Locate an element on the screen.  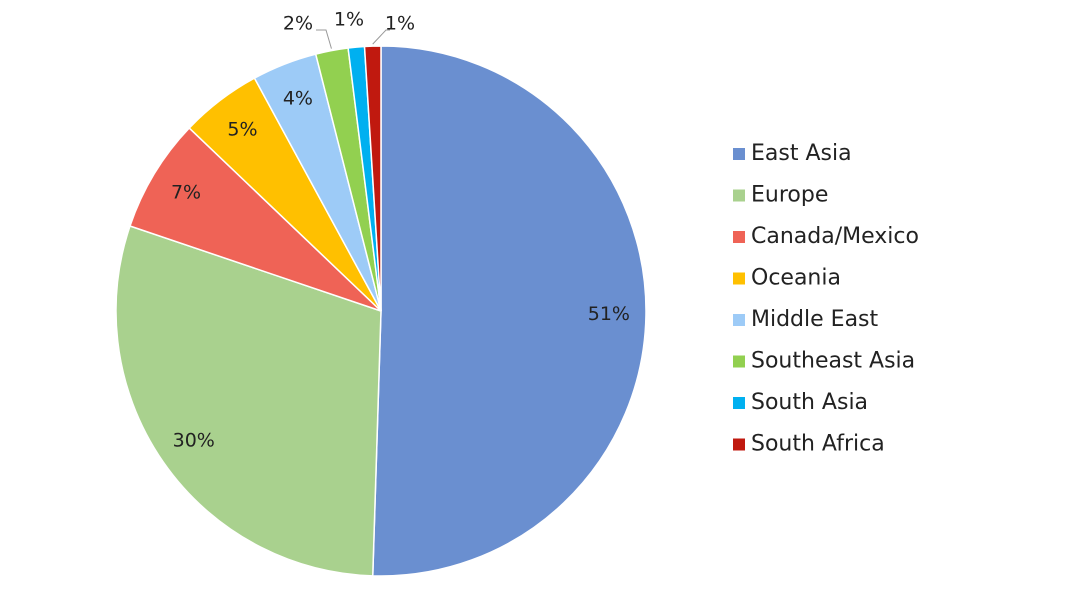
data-label: 4% is located at coordinates (298, 98).